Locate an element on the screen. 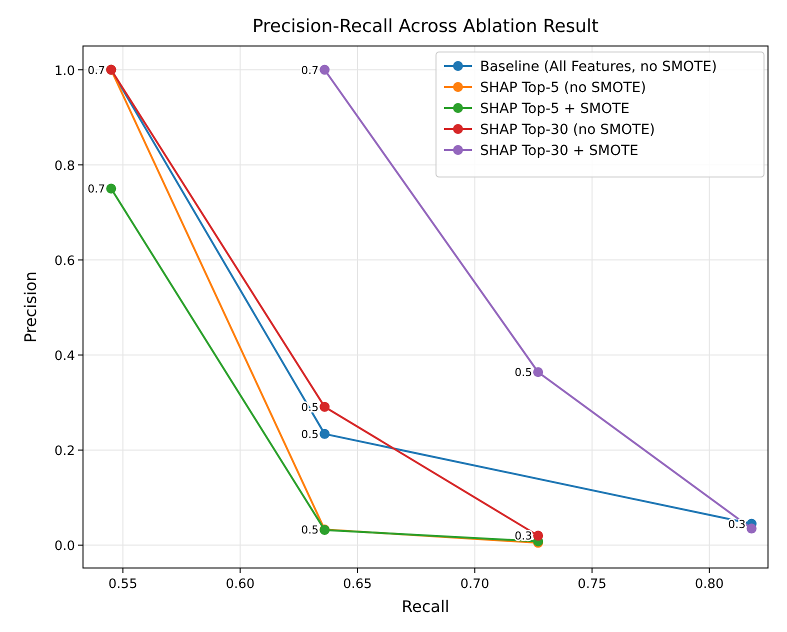 The image size is (787, 632). x-tick-label: 0.80 is located at coordinates (709, 584).